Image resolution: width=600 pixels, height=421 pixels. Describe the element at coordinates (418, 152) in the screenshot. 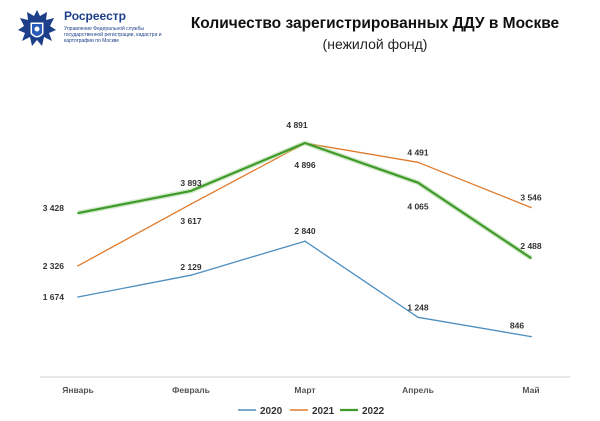

I see `data-label: 4 491` at that location.